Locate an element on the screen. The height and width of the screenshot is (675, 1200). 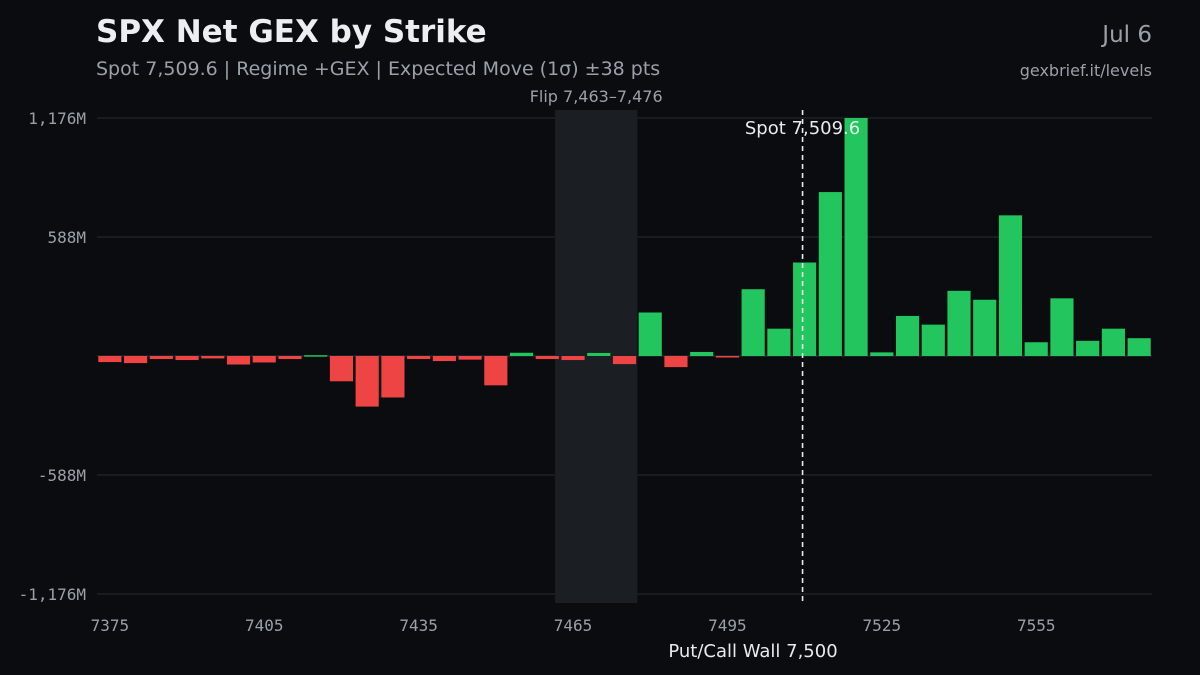
x-tick-label: 7525 is located at coordinates (882, 625).